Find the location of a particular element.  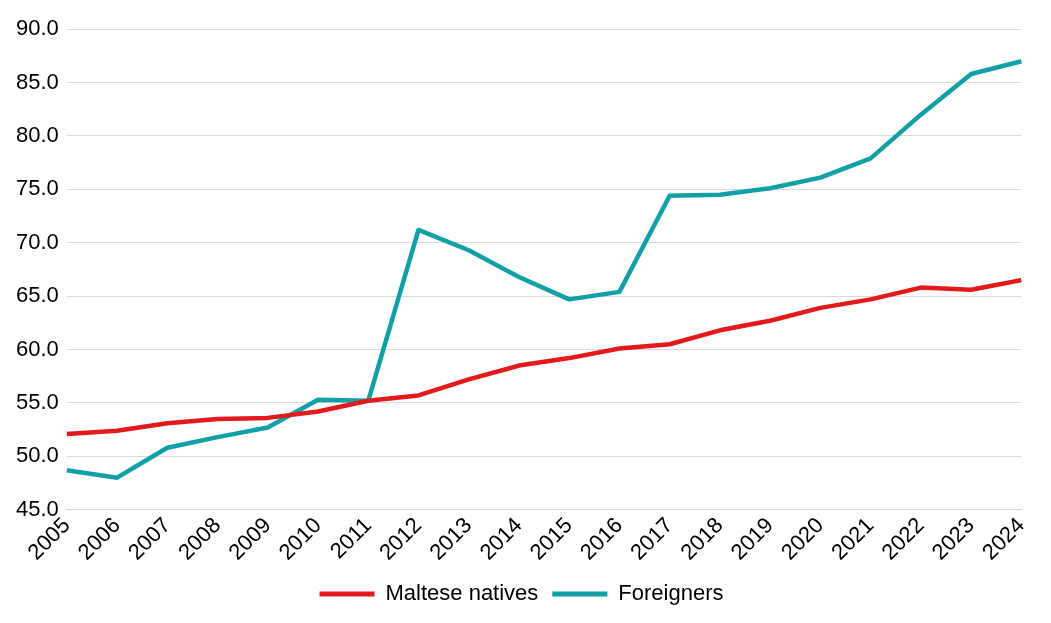

y-tick-label: 80.0 is located at coordinates (37, 135).